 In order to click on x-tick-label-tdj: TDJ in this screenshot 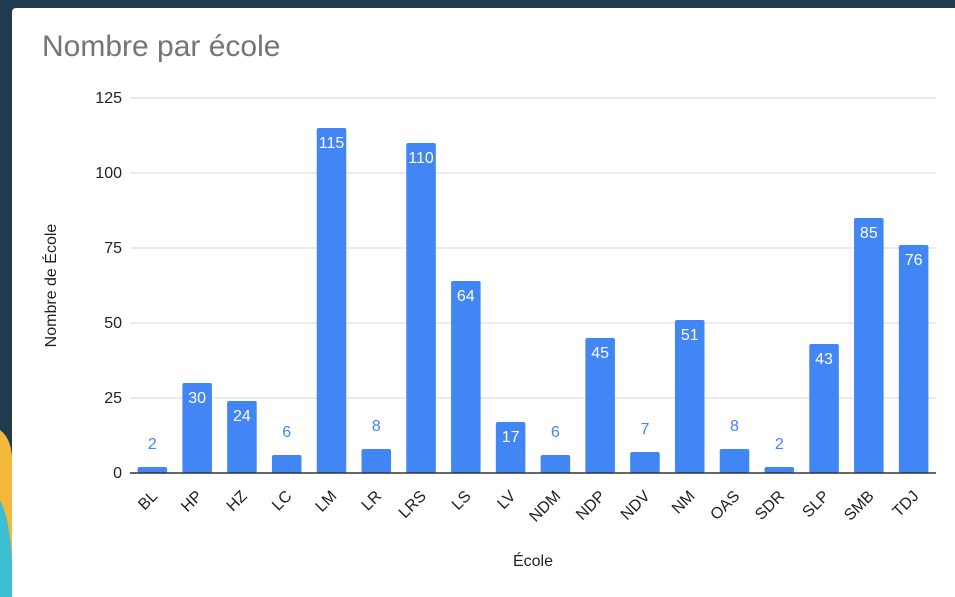, I will do `click(906, 504)`.